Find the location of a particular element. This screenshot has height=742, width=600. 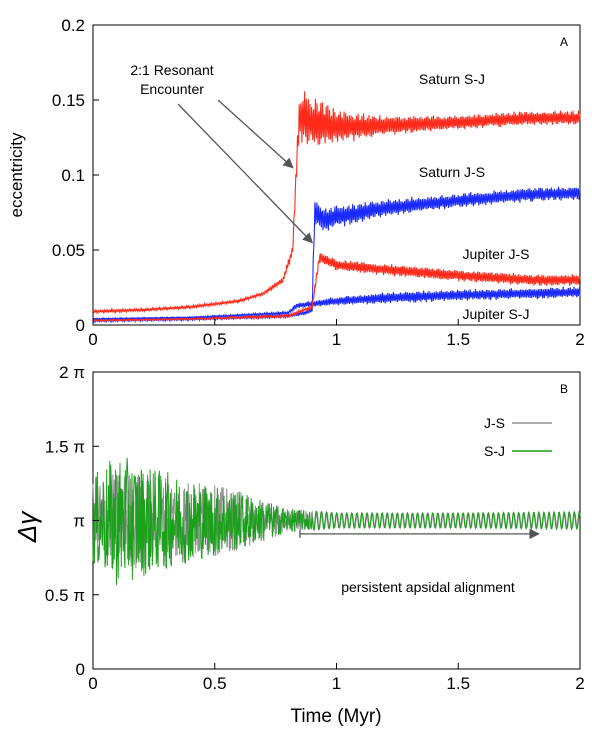

panel-a-ytick-label: 0.15 is located at coordinates (68, 100).